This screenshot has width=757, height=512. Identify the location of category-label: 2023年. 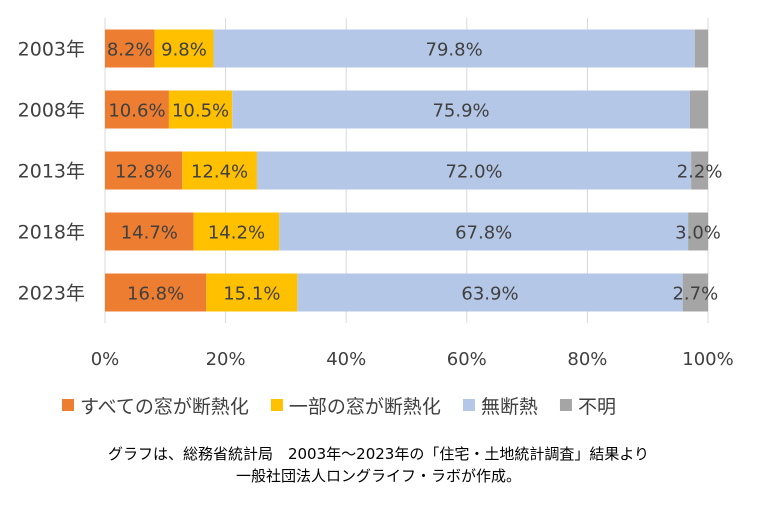
(51, 294).